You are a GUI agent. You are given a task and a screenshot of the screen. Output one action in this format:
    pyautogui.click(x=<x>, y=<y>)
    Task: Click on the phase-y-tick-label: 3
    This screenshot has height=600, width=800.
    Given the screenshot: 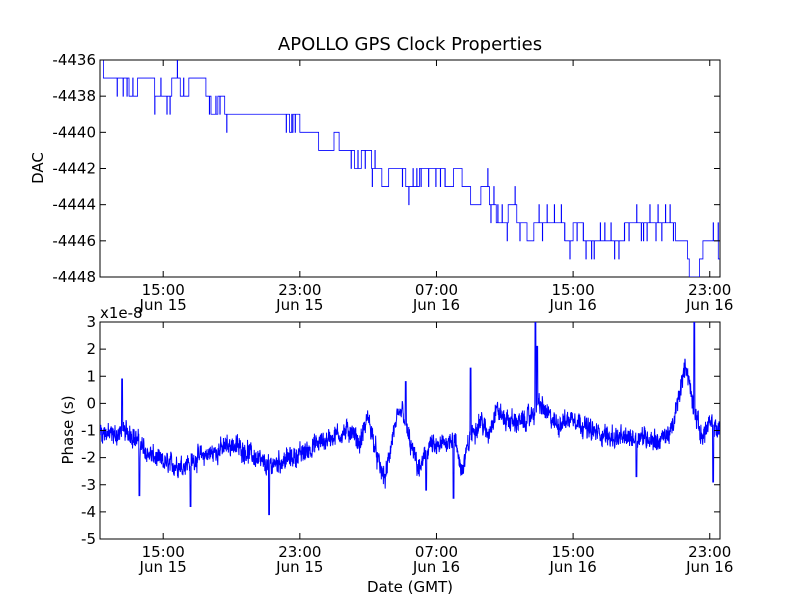 What is the action you would take?
    pyautogui.click(x=91, y=322)
    